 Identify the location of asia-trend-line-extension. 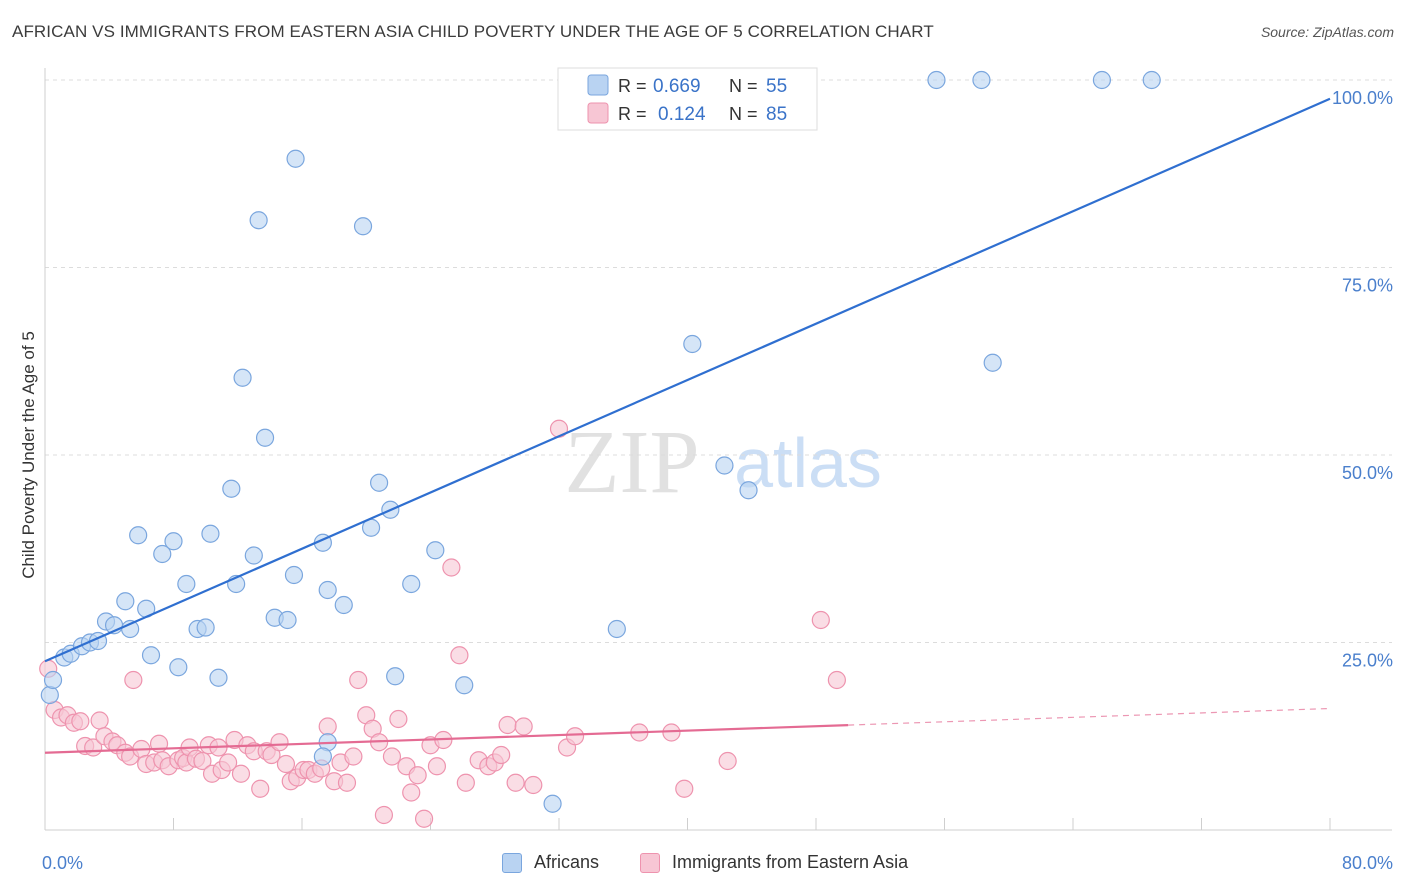
(1089, 716).